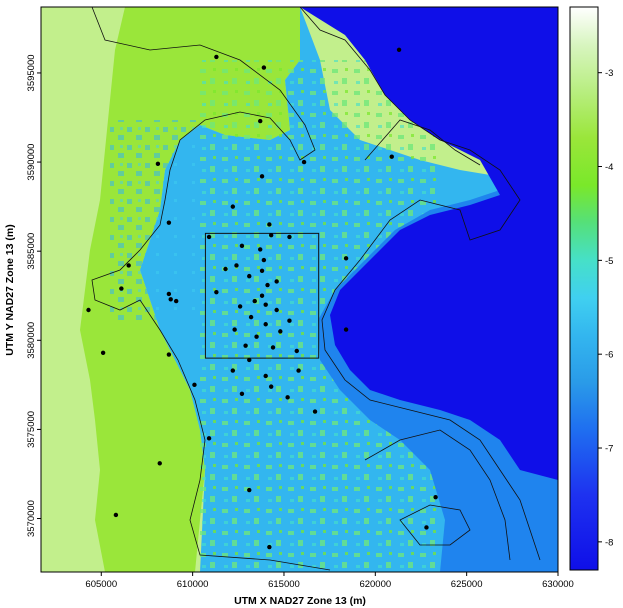 Image resolution: width=623 pixels, height=608 pixels. What do you see at coordinates (609, 261) in the screenshot?
I see `colorbar-tick-label: -5` at bounding box center [609, 261].